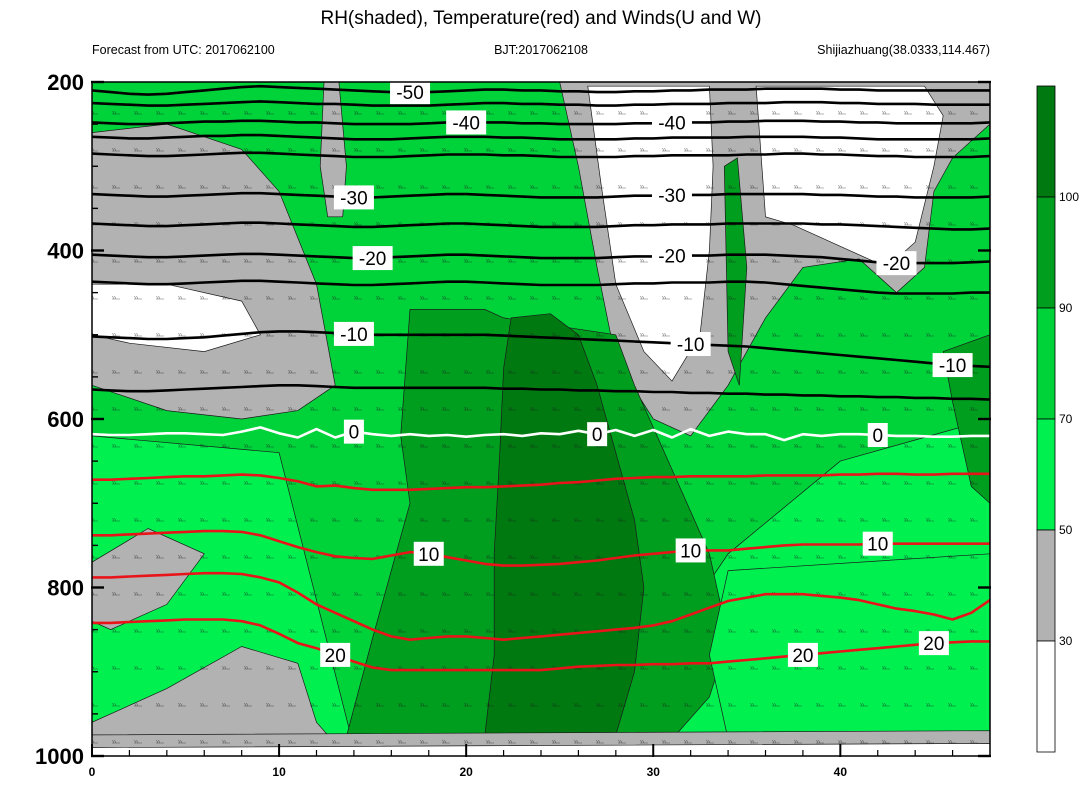 This screenshot has height=806, width=1087. I want to click on y-tick-label: 200, so click(65, 82).